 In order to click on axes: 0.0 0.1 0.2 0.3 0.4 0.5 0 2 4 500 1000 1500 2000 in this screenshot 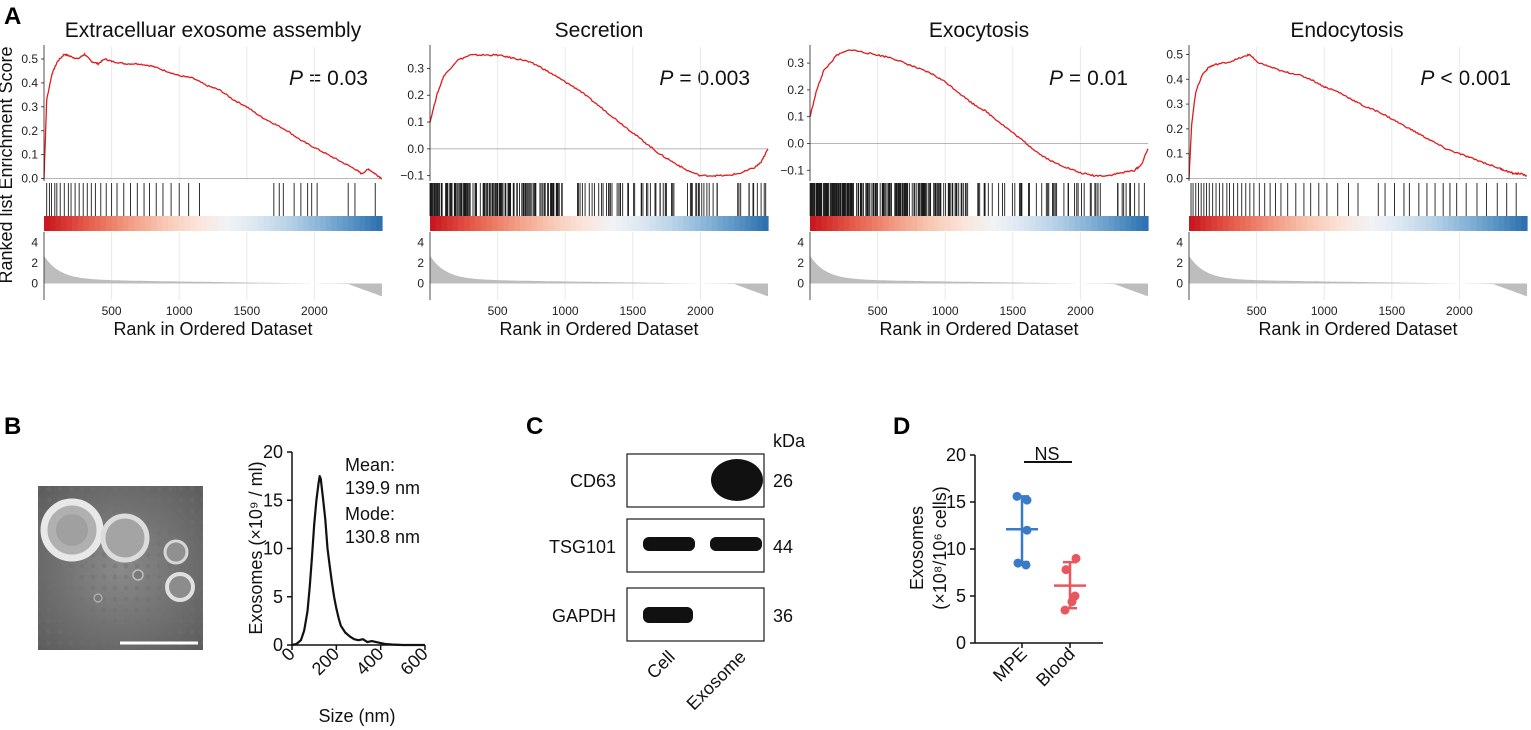, I will do `click(174, 181)`.